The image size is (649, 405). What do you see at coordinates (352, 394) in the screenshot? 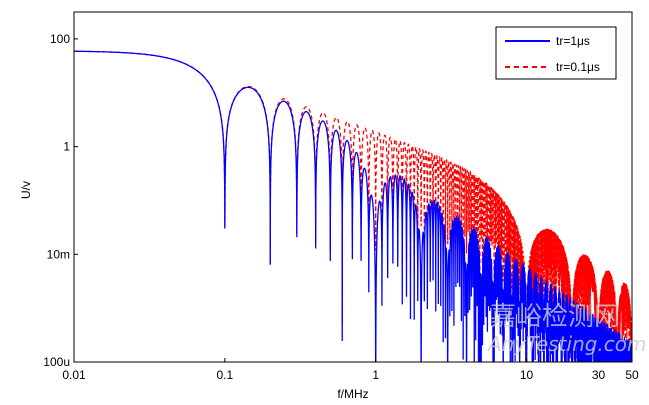
I see `x-axis-label: f/MHz` at bounding box center [352, 394].